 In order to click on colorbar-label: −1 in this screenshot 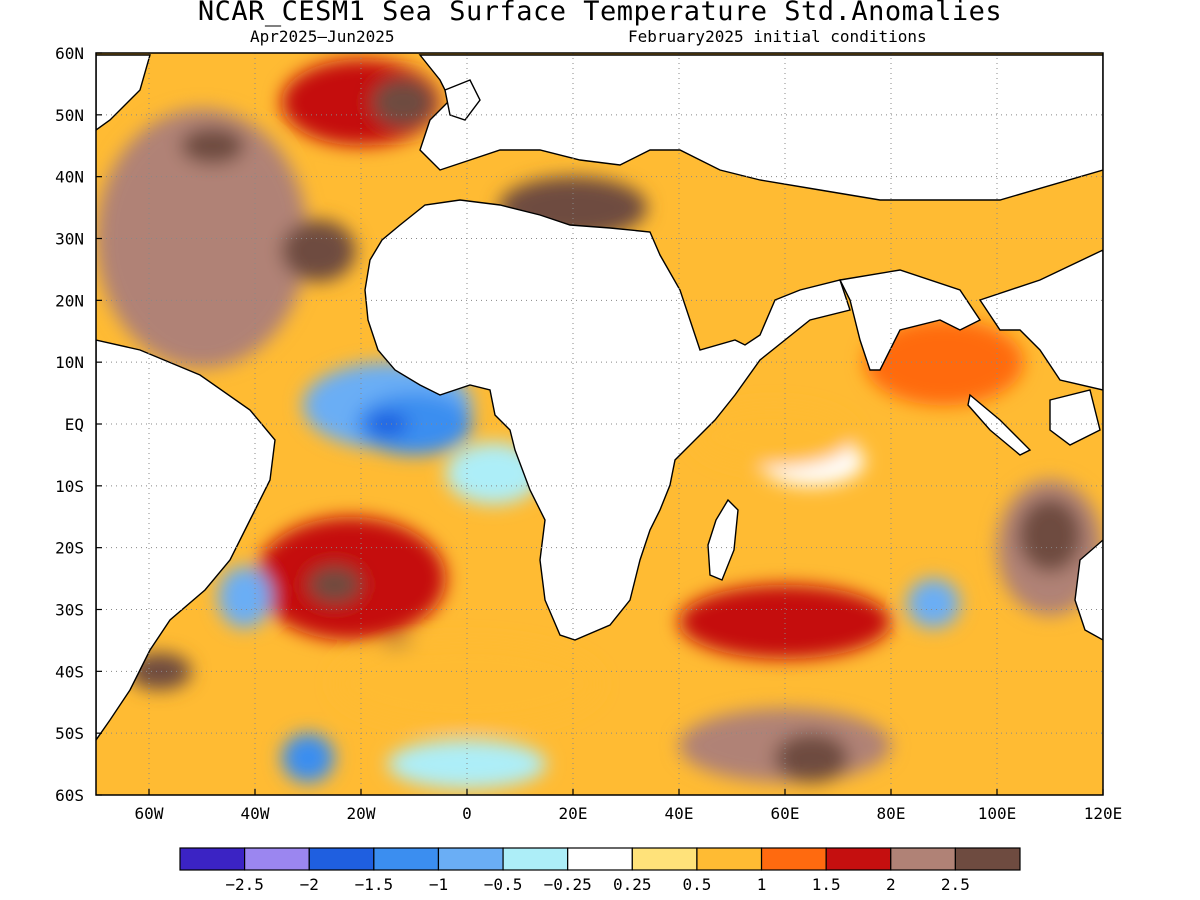, I will do `click(438, 884)`.